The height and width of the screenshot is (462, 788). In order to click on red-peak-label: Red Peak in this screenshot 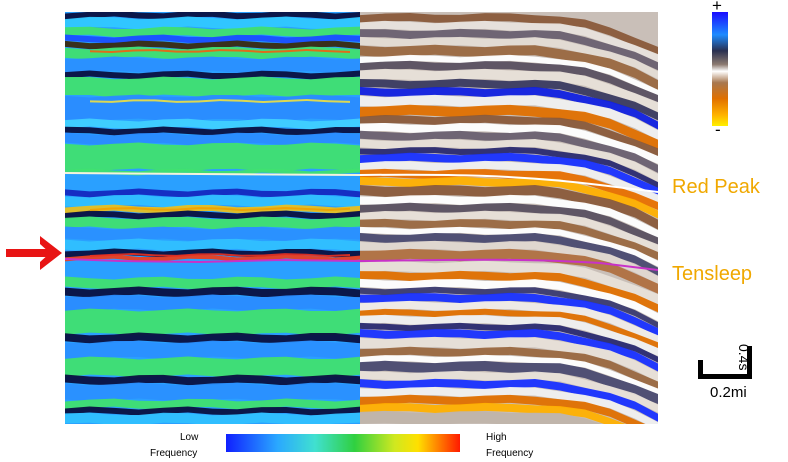, I will do `click(716, 187)`.